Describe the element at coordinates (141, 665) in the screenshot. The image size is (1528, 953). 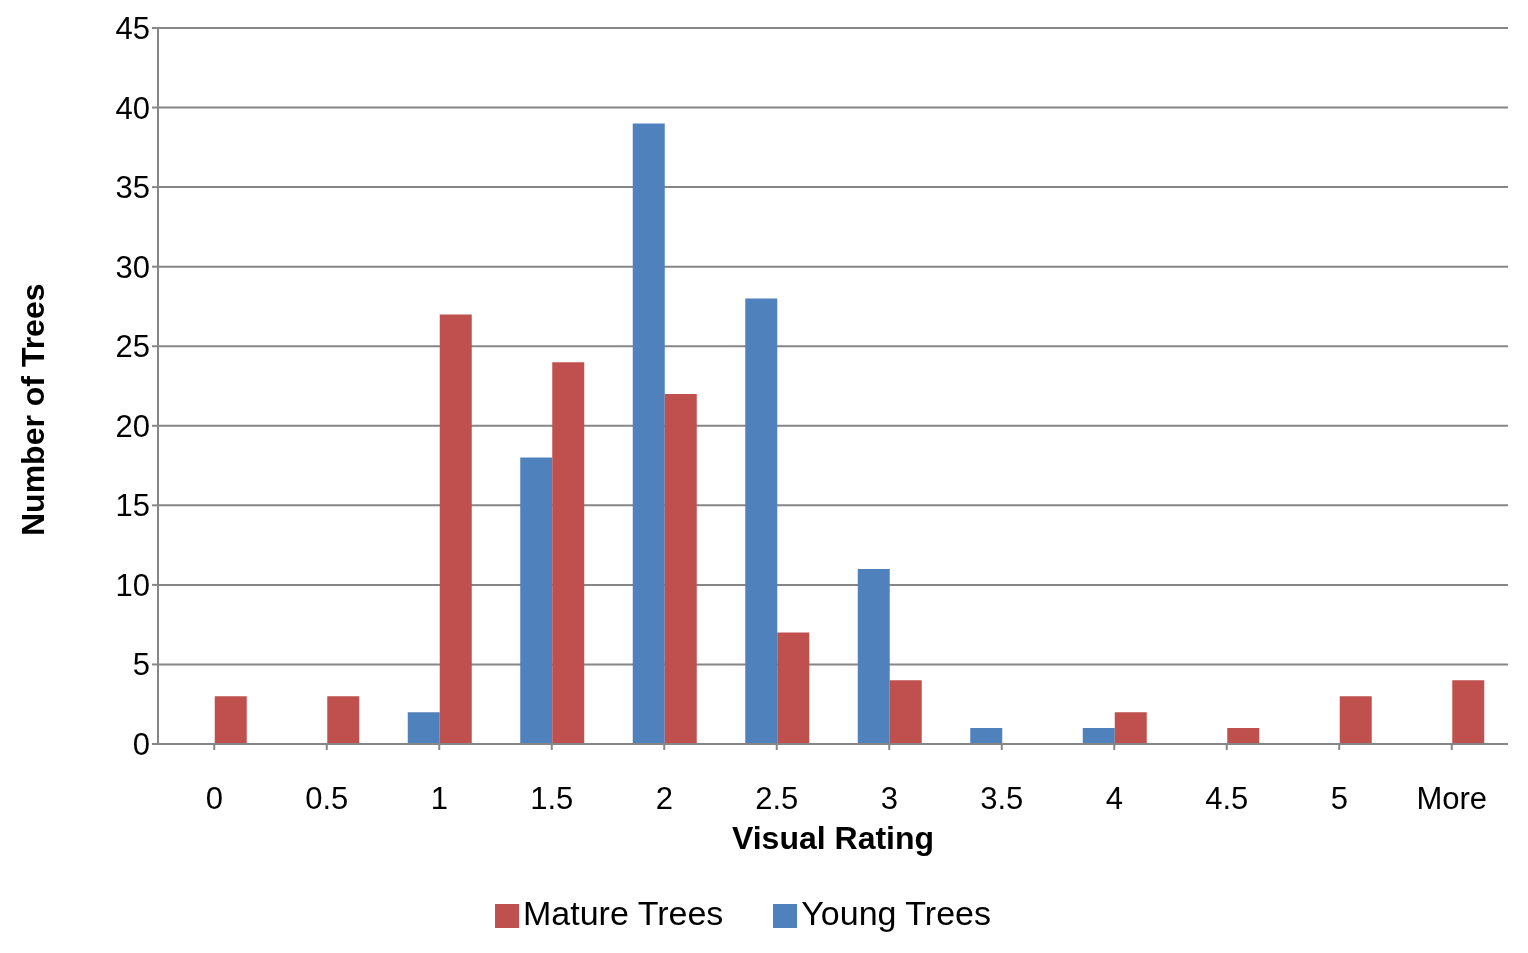
I see `y-tick-label: 5` at that location.